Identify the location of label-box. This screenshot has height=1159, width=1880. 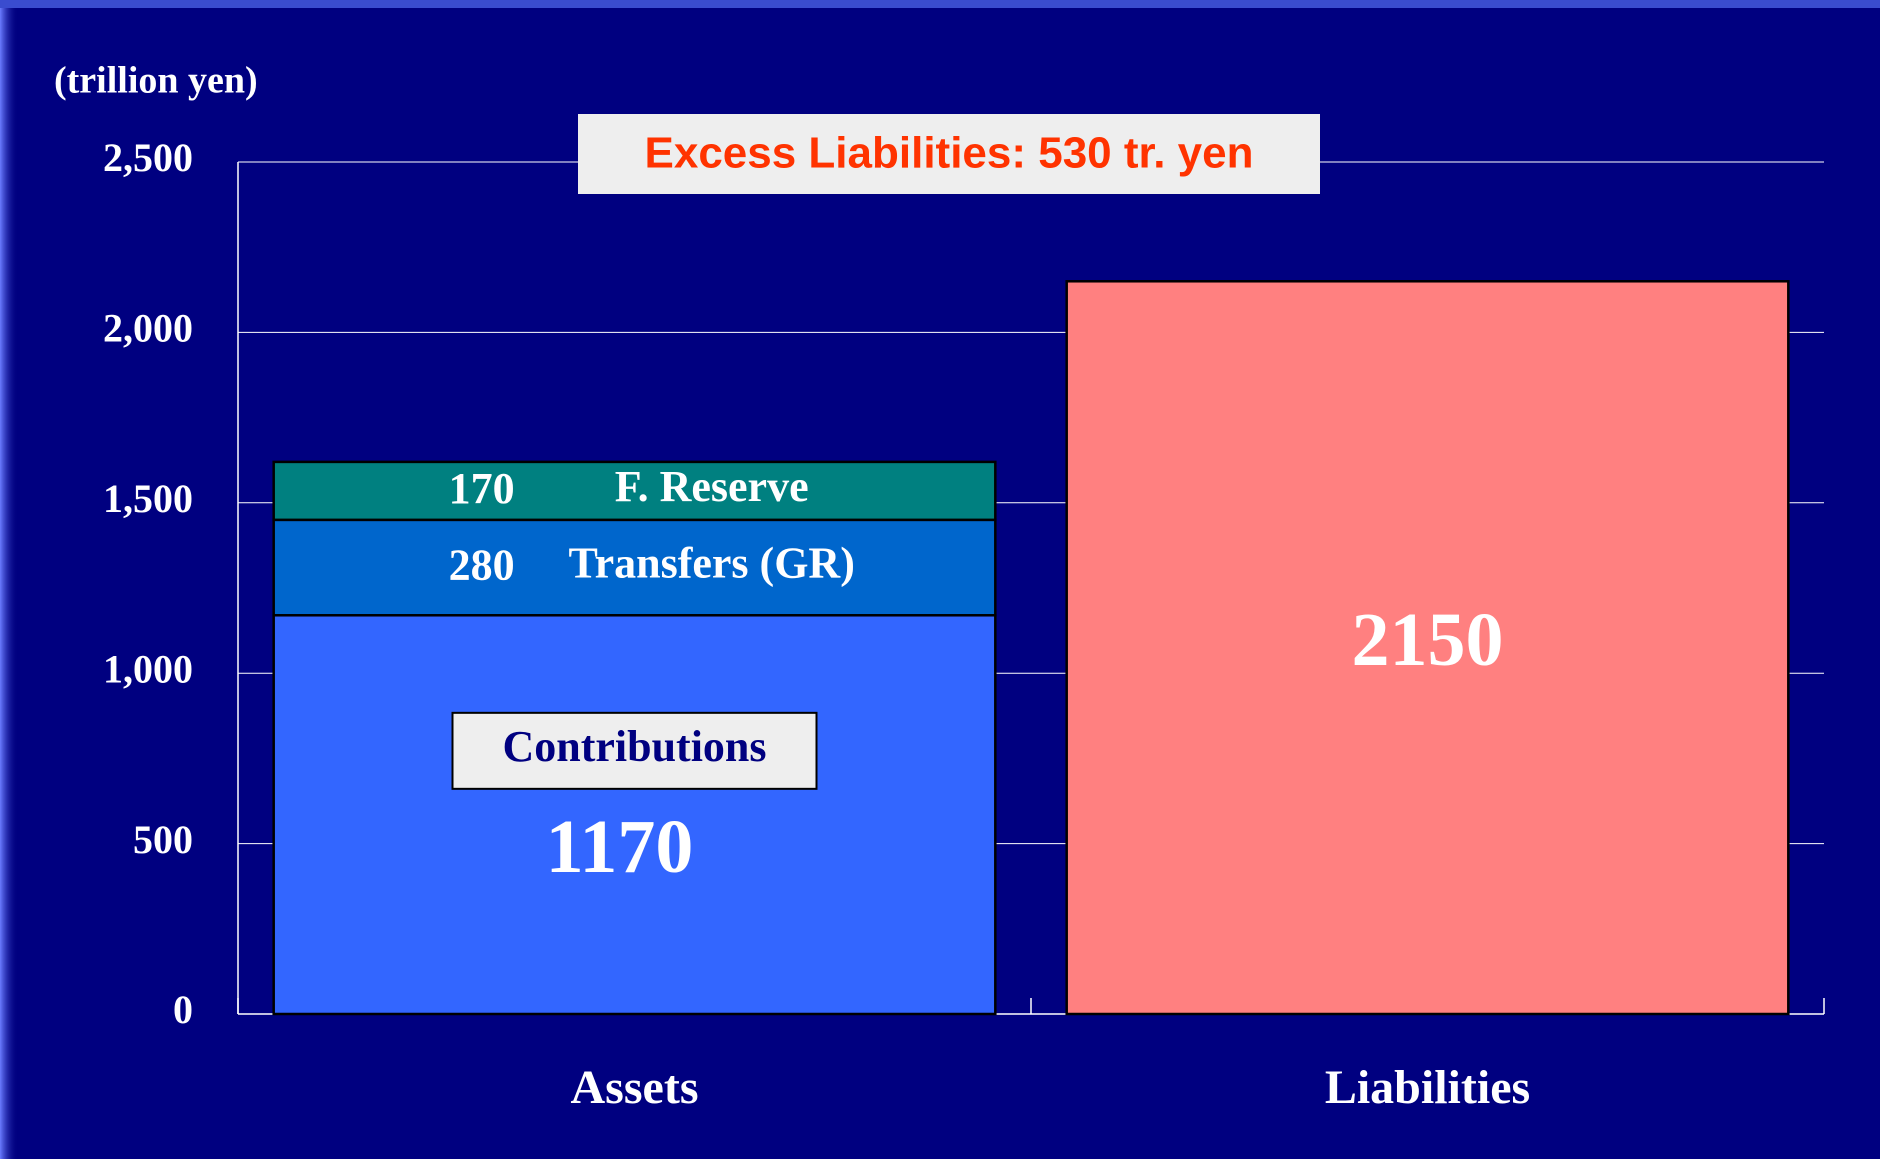
(634, 750).